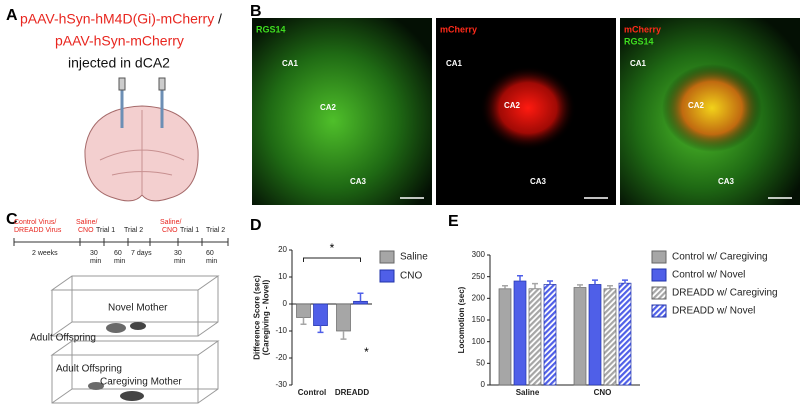 Image resolution: width=800 pixels, height=409 pixels. What do you see at coordinates (119, 63) in the screenshot?
I see `injection-site: injected in dCA2` at bounding box center [119, 63].